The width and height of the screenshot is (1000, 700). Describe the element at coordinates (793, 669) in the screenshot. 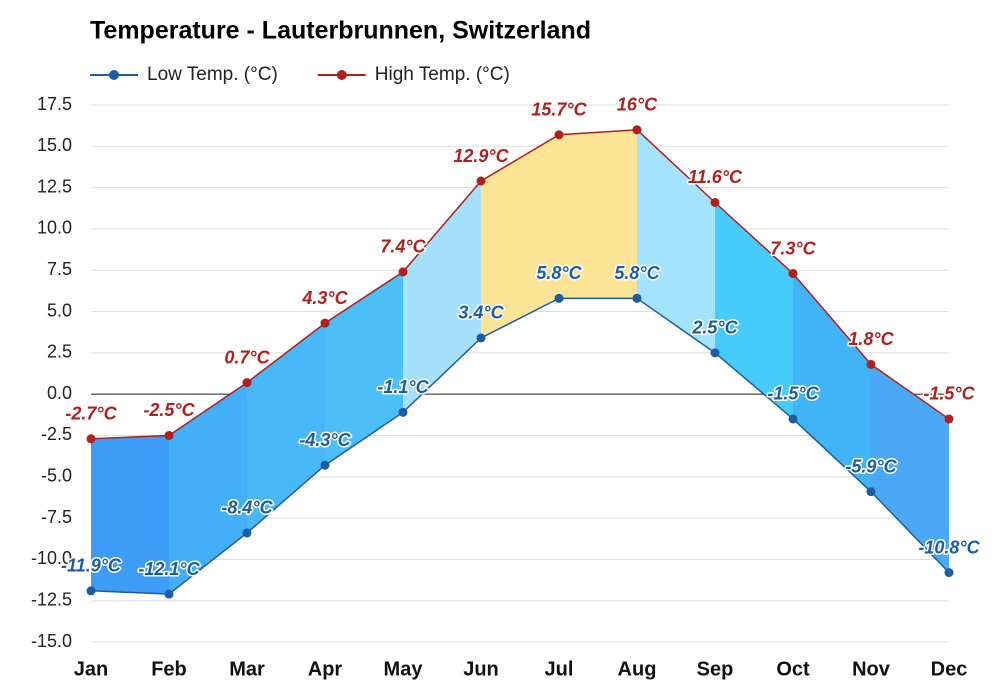

I see `x-tick-label: Oct` at that location.